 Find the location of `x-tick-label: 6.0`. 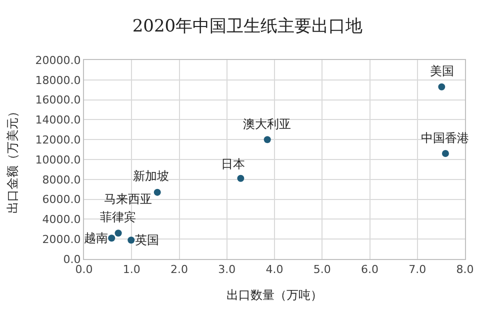

x-tick-label: 6.0 is located at coordinates (369, 269).